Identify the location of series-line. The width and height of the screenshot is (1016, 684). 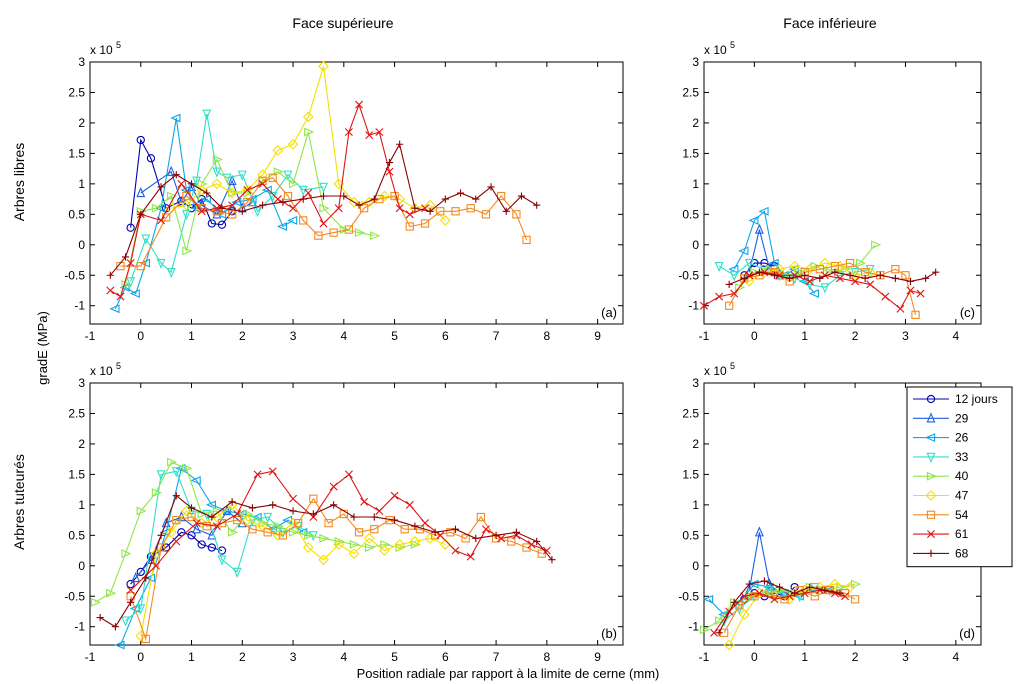
(779, 611).